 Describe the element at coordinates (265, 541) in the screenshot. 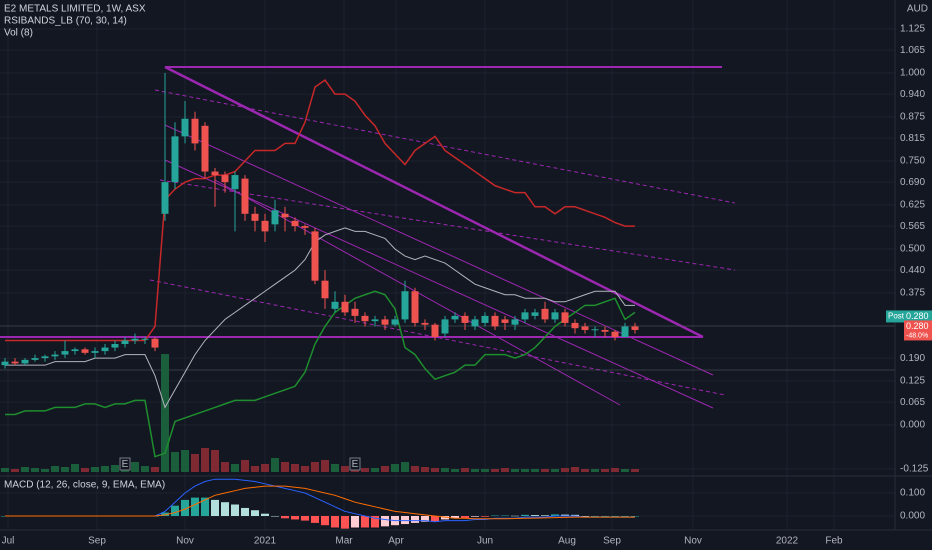

I see `x-tick-label: 2021` at that location.